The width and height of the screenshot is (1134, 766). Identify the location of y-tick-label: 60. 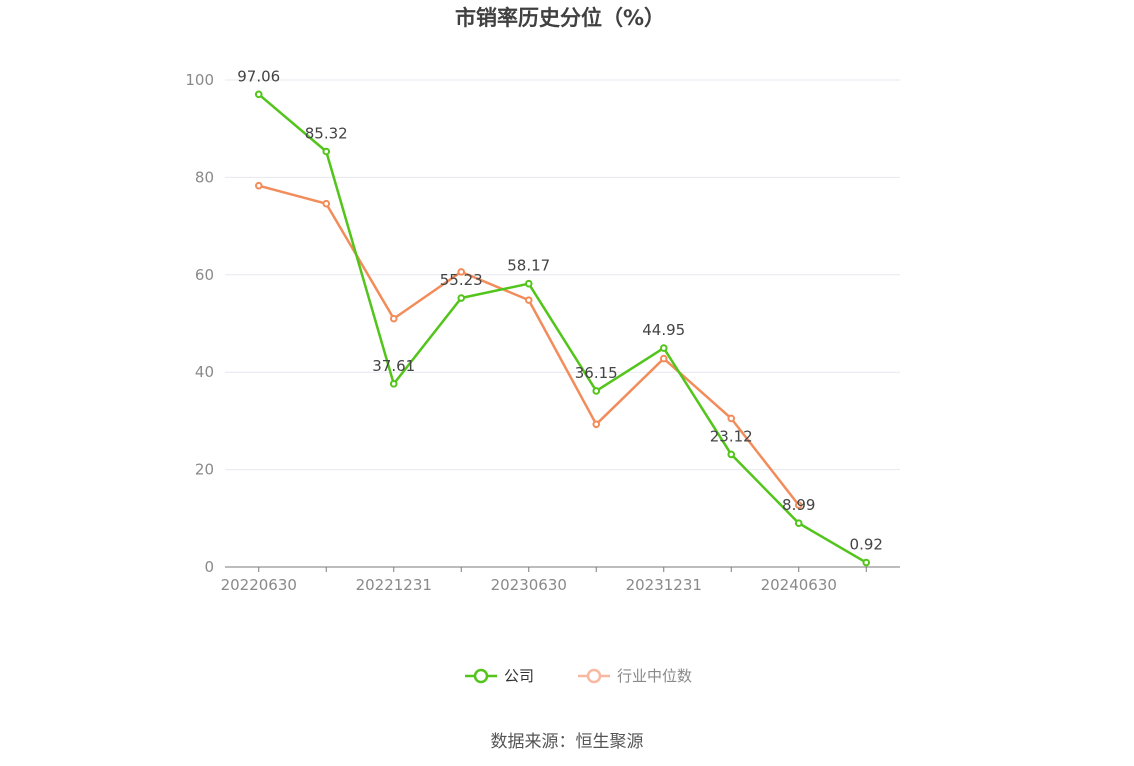
(204, 275).